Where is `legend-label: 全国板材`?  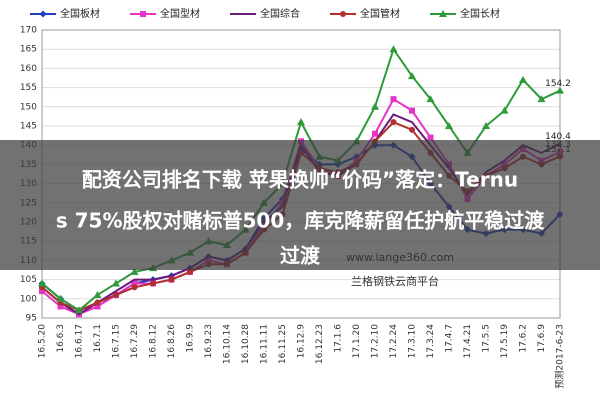 legend-label: 全国板材 is located at coordinates (80, 13).